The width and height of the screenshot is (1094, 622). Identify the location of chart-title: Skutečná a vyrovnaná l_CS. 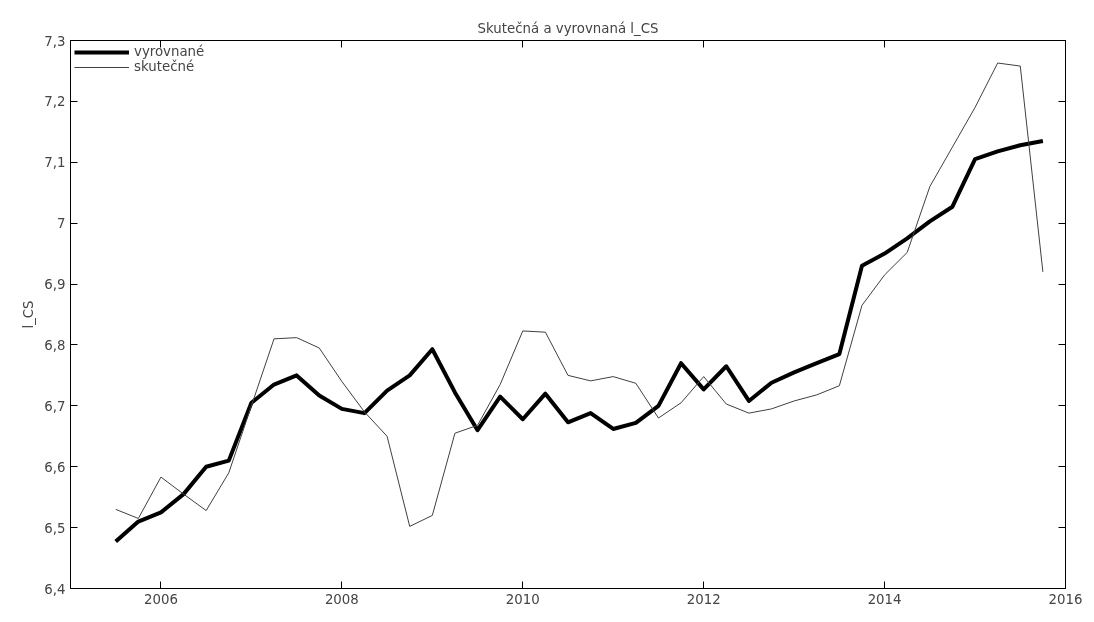
(568, 28).